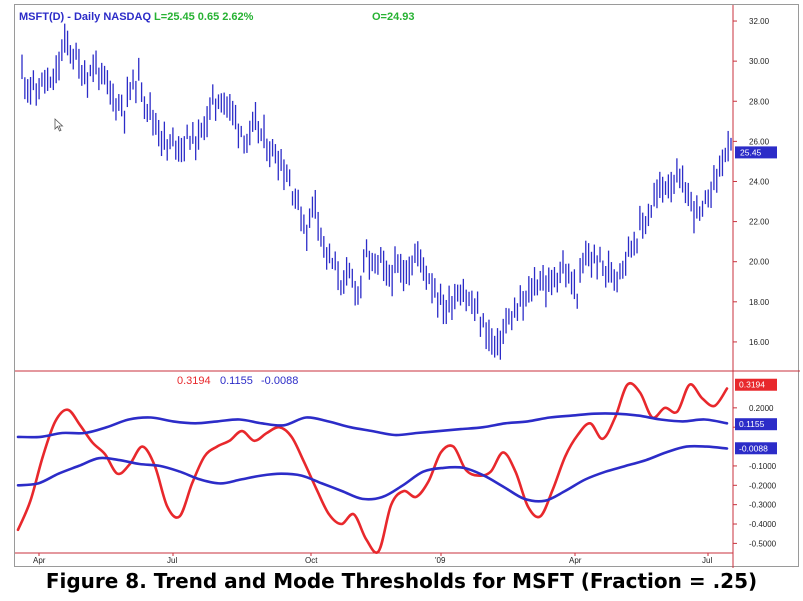 The height and width of the screenshot is (601, 803). I want to click on price-tick-label: 22.00, so click(759, 222).